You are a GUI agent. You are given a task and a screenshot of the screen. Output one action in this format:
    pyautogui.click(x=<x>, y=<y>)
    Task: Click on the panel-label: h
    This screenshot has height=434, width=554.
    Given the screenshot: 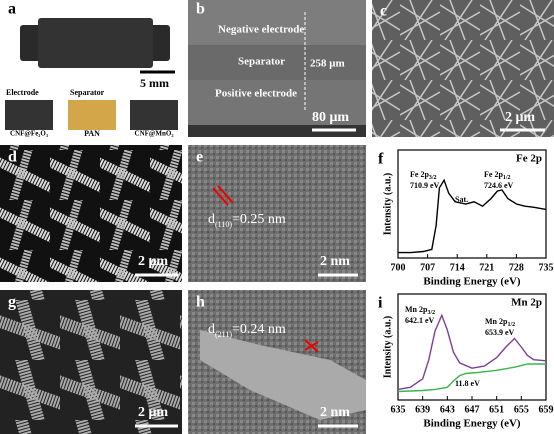 What is the action you would take?
    pyautogui.click(x=200, y=302)
    